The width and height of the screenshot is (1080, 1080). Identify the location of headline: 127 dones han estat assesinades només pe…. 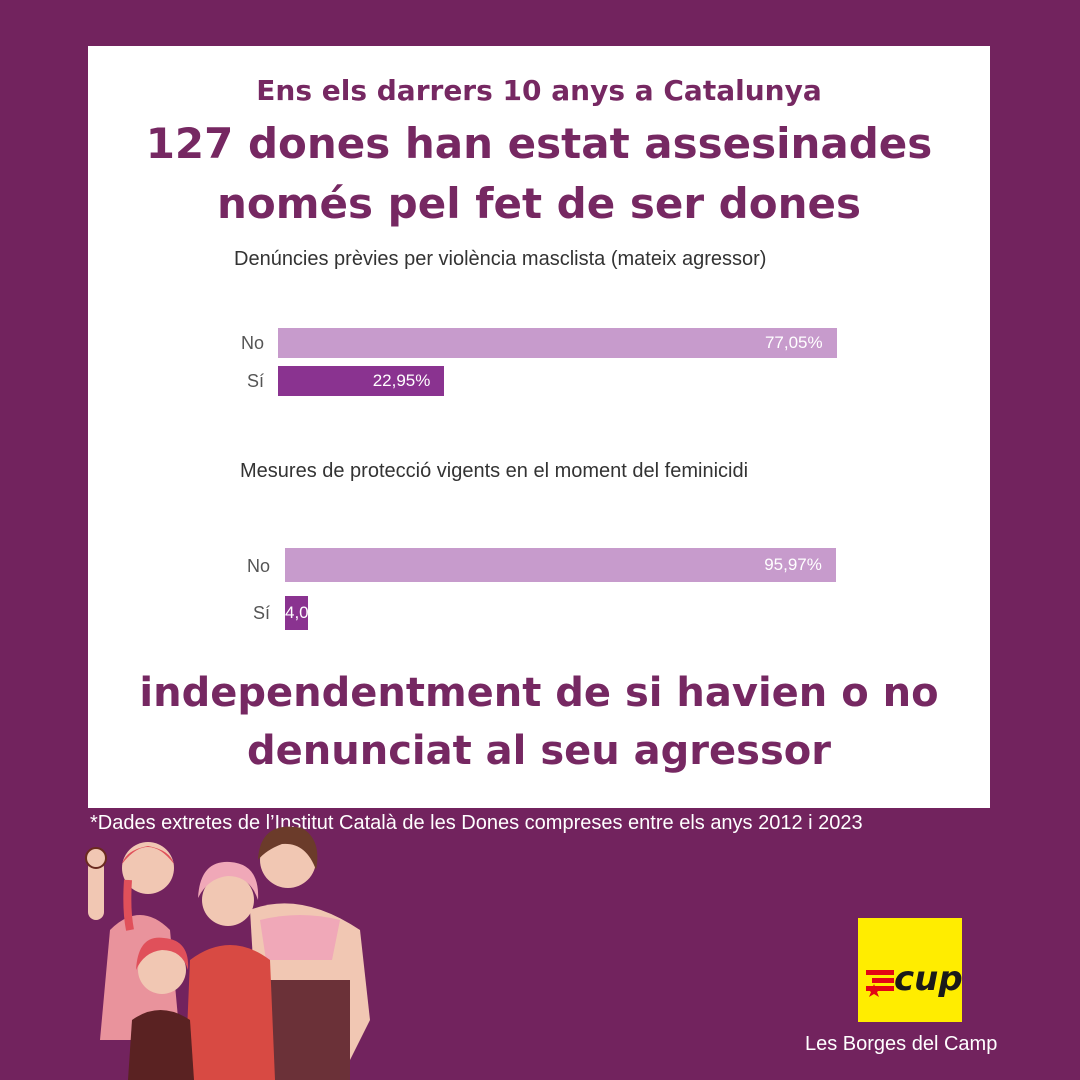
(539, 174).